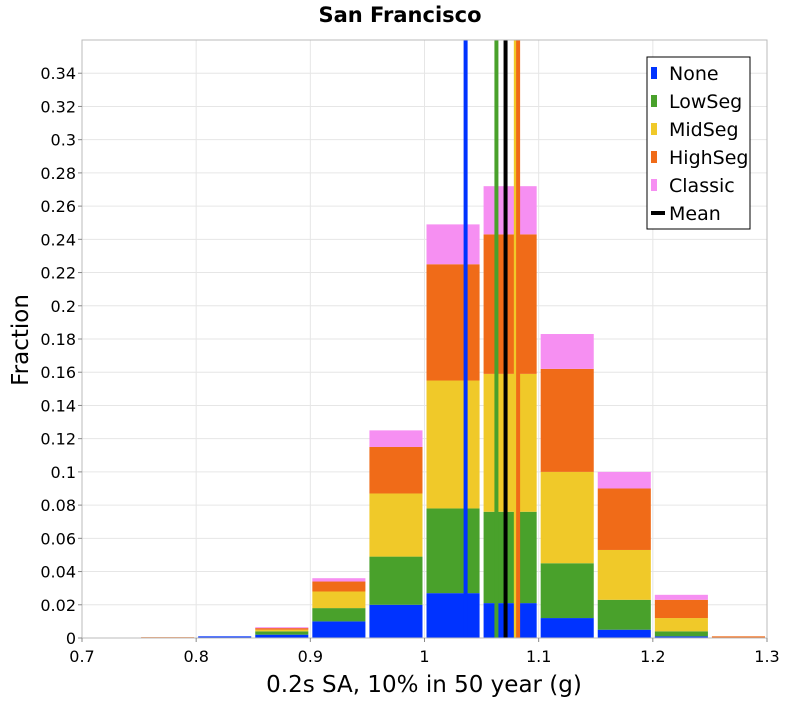  I want to click on y-tick-label: 0.34, so click(58, 73).